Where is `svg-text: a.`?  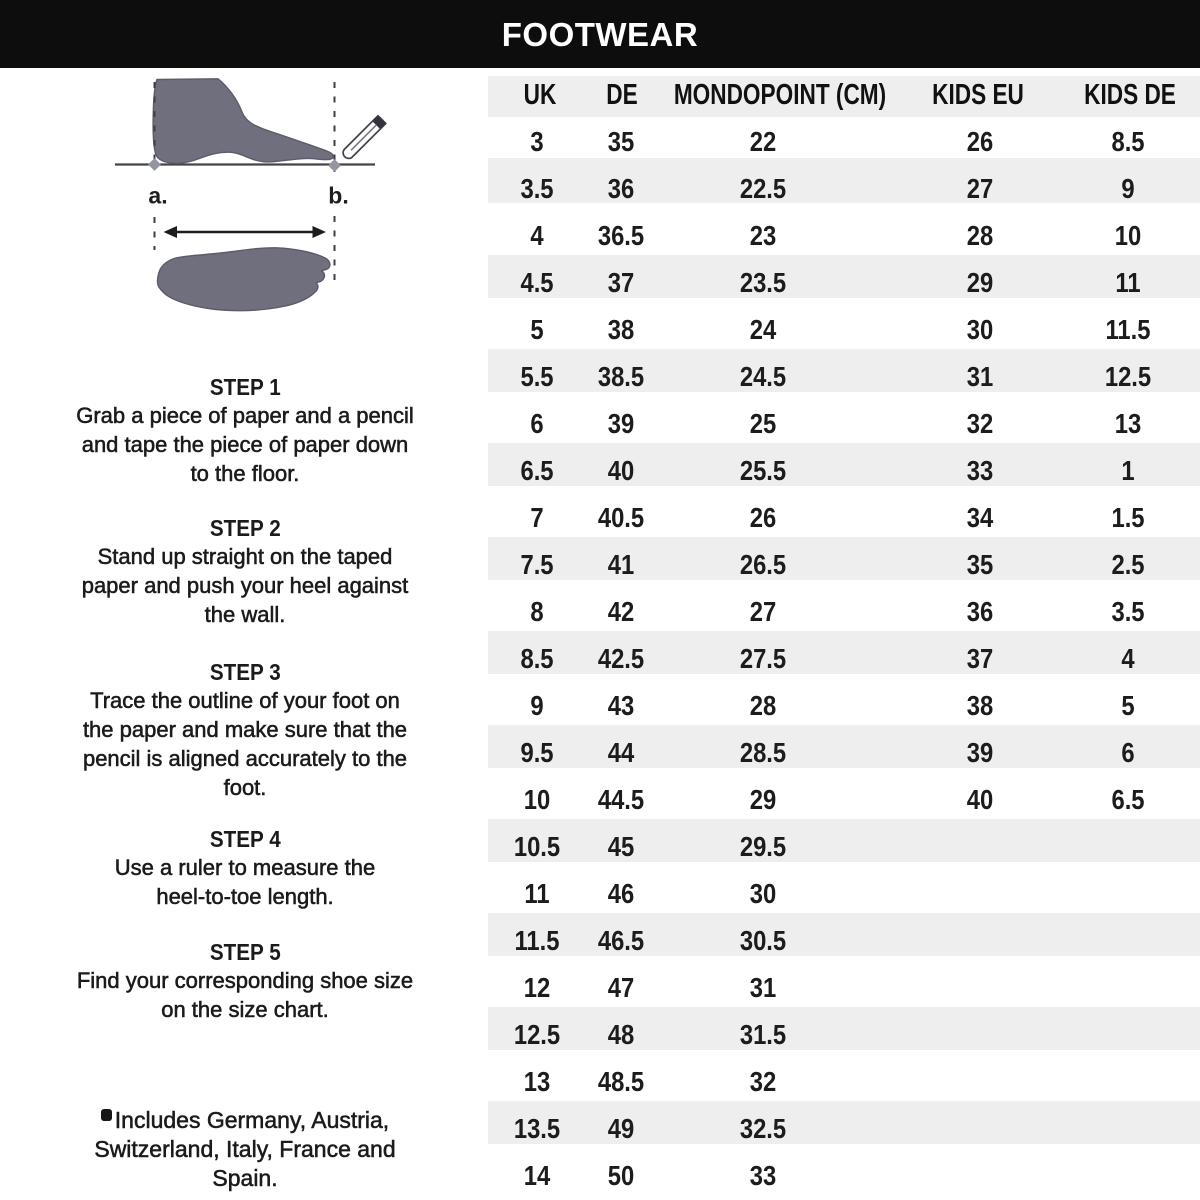 svg-text: a. is located at coordinates (157, 196).